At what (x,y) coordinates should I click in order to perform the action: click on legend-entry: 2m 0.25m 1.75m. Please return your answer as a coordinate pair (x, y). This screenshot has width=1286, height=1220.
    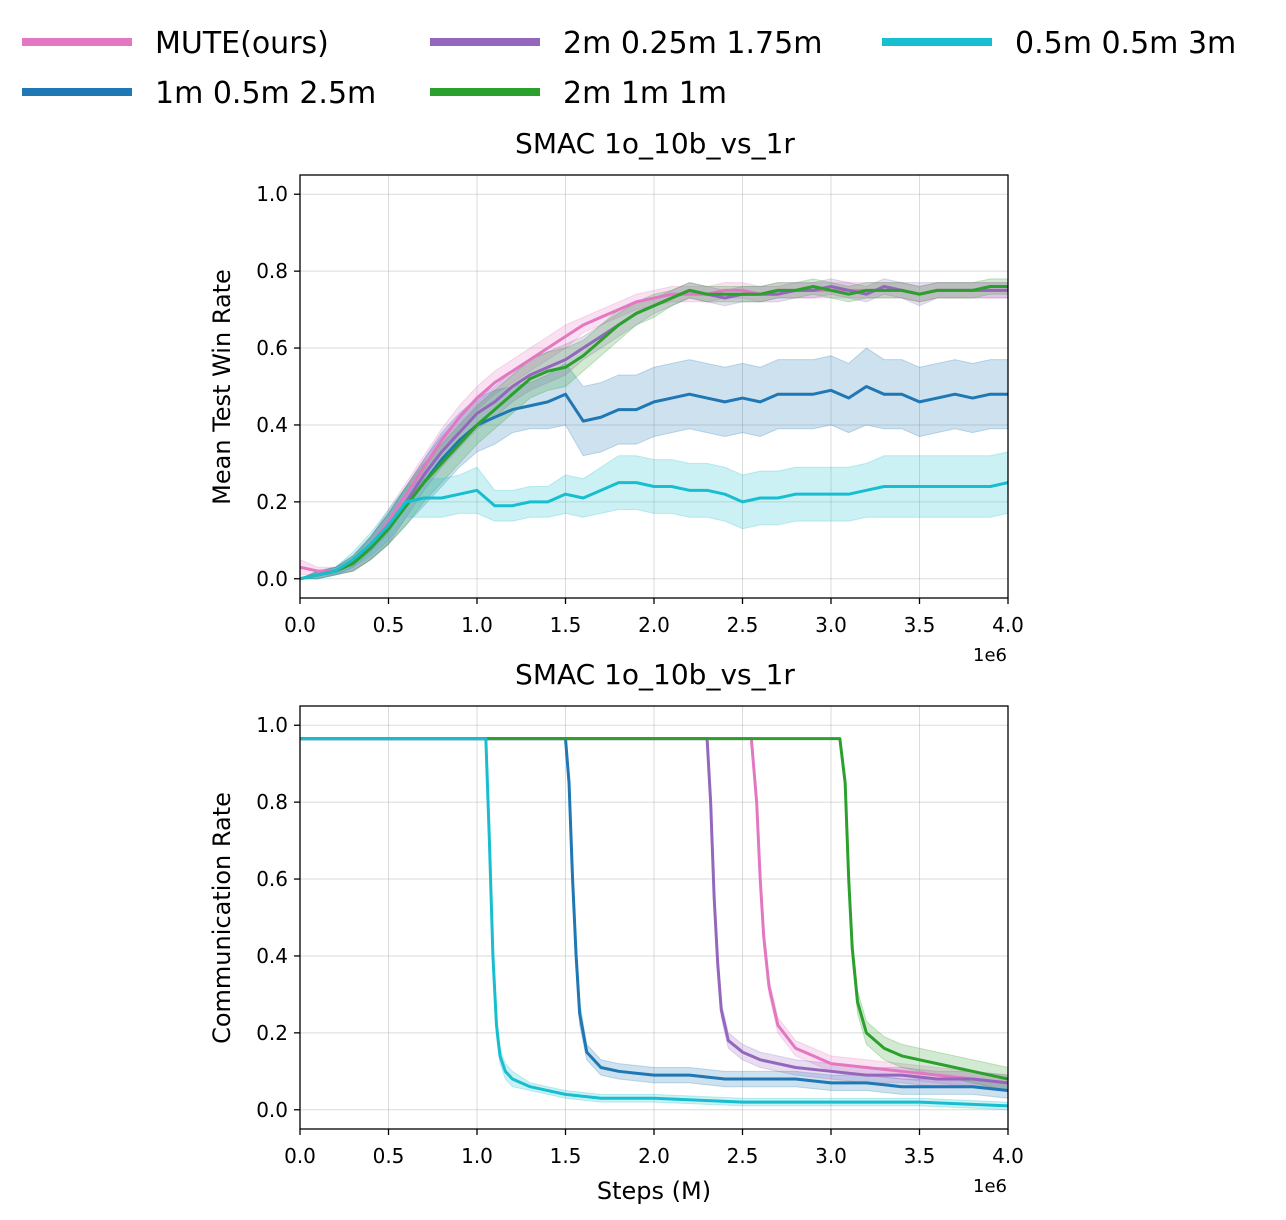
    Looking at the image, I should click on (626, 43).